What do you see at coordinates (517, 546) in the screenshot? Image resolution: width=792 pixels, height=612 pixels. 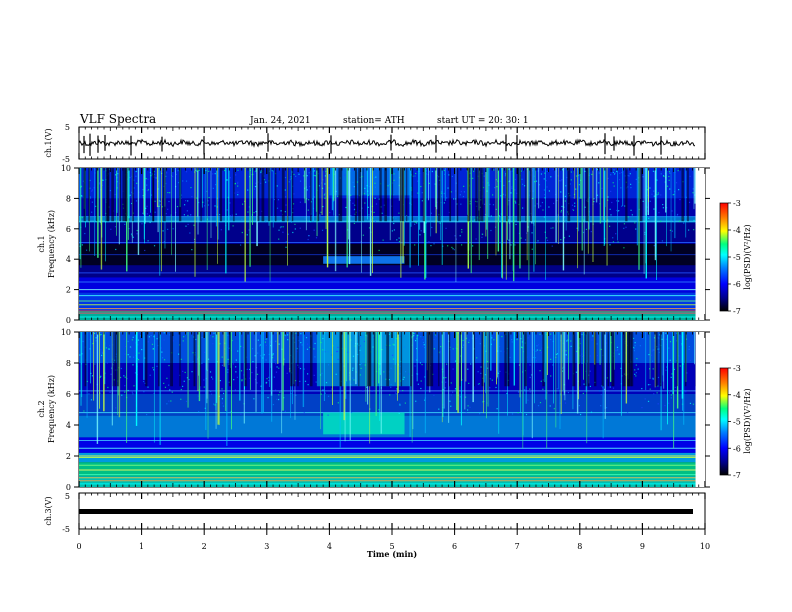 I see `x-tick-label: 7` at bounding box center [517, 546].